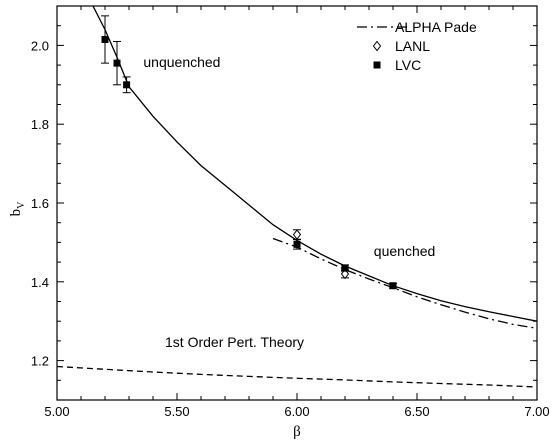 This screenshot has width=556, height=443. I want to click on annotation-label: unquenched, so click(181, 62).